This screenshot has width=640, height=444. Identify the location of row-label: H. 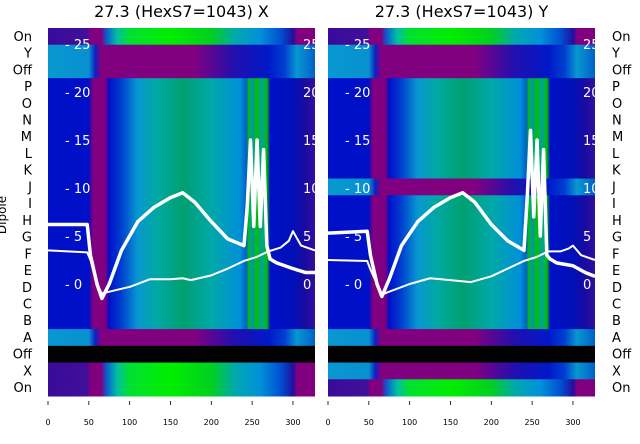
(27, 221).